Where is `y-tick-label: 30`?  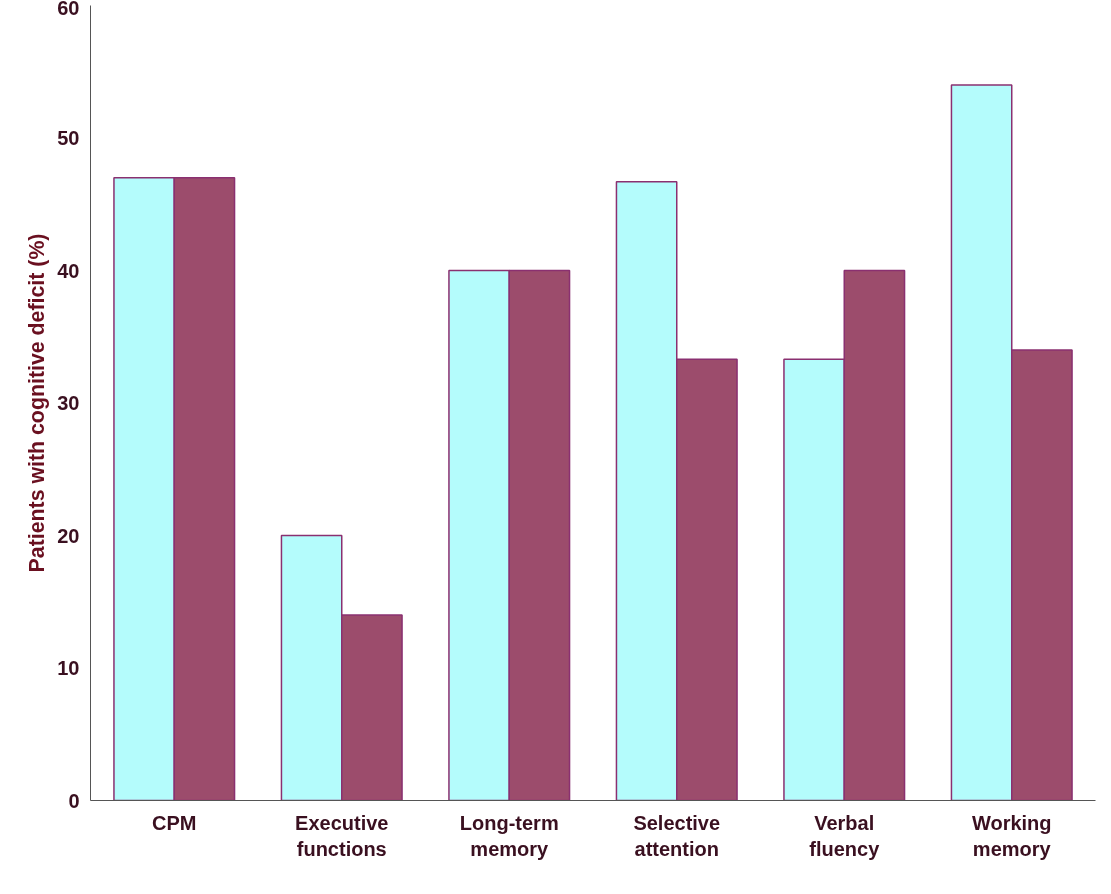
y-tick-label: 30 is located at coordinates (68, 403).